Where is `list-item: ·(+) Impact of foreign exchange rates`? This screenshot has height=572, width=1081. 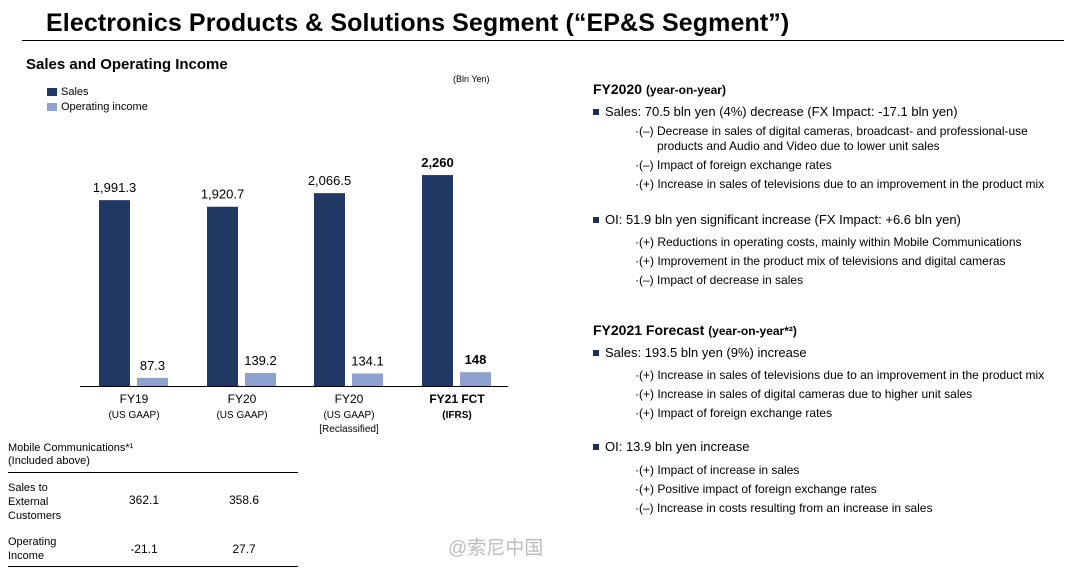 list-item: ·(+) Impact of foreign exchange rates is located at coordinates (734, 413).